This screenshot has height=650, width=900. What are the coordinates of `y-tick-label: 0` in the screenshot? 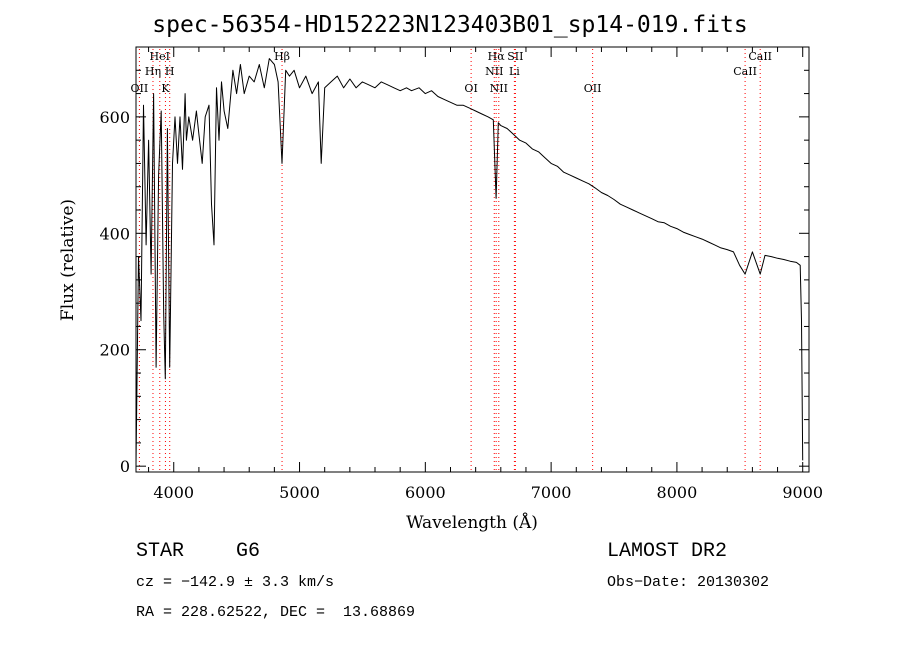 It's located at (125, 466).